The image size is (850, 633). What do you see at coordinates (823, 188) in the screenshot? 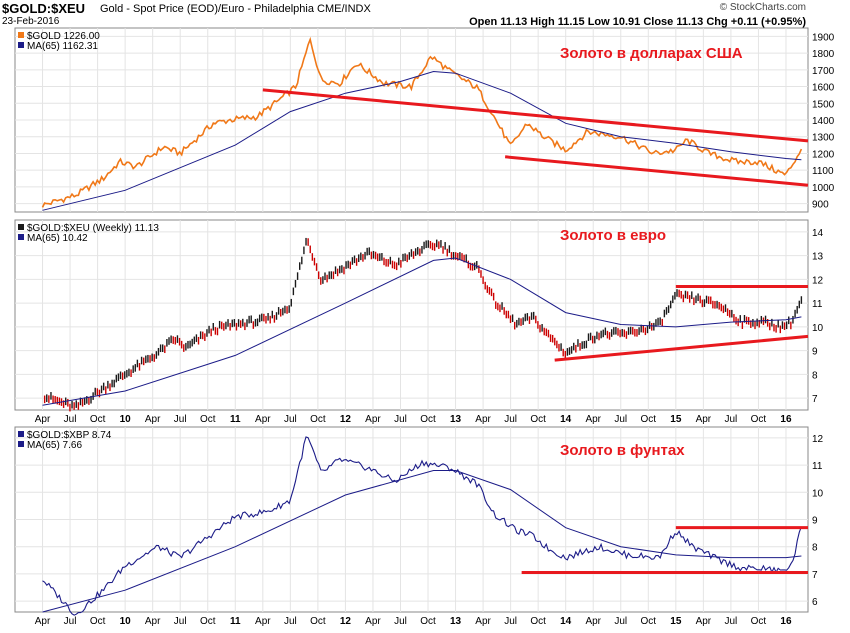
I see `y-tick-label: 1000` at bounding box center [823, 188].